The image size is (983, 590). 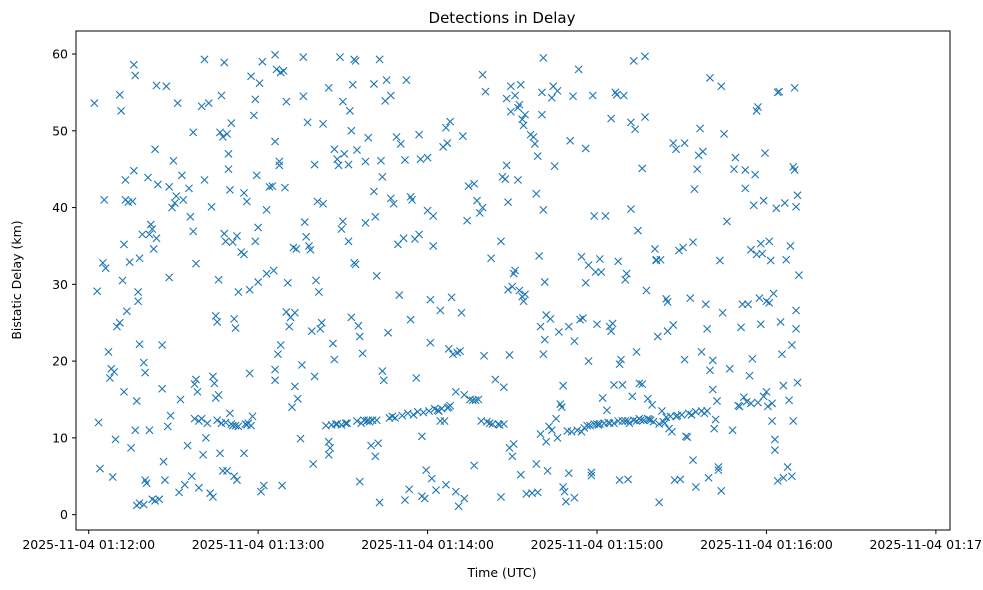 I want to click on y-axis: 0 10 20 30 40 50 60, so click(x=64, y=284).